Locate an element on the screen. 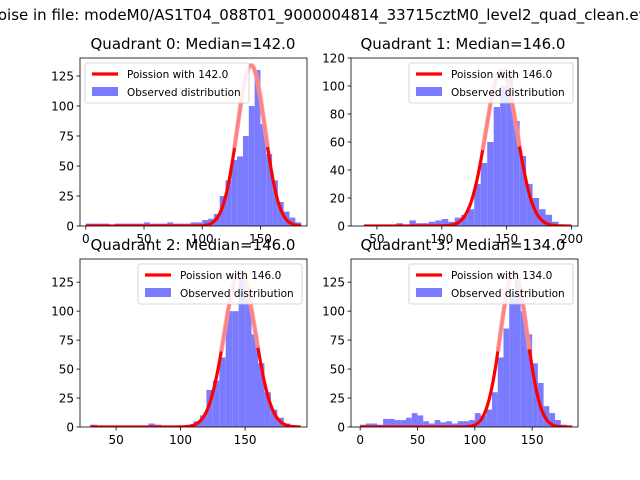 The image size is (640, 480). quadrant-0-plot-area is located at coordinates (193, 144).